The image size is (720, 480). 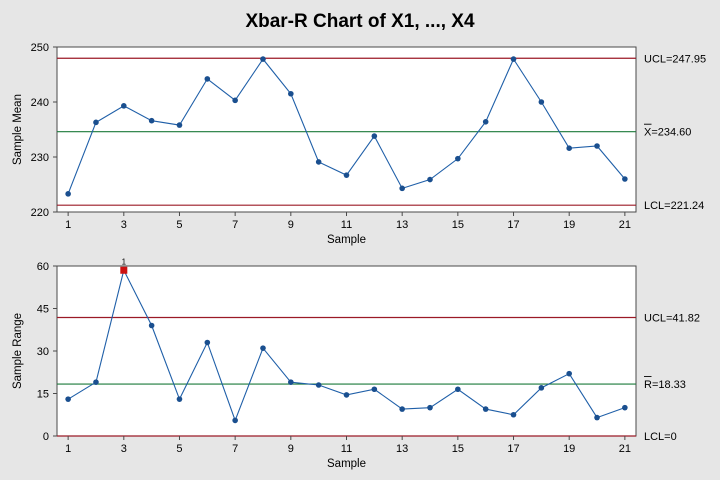 What do you see at coordinates (40, 158) in the screenshot?
I see `y-tick-label: 230` at bounding box center [40, 158].